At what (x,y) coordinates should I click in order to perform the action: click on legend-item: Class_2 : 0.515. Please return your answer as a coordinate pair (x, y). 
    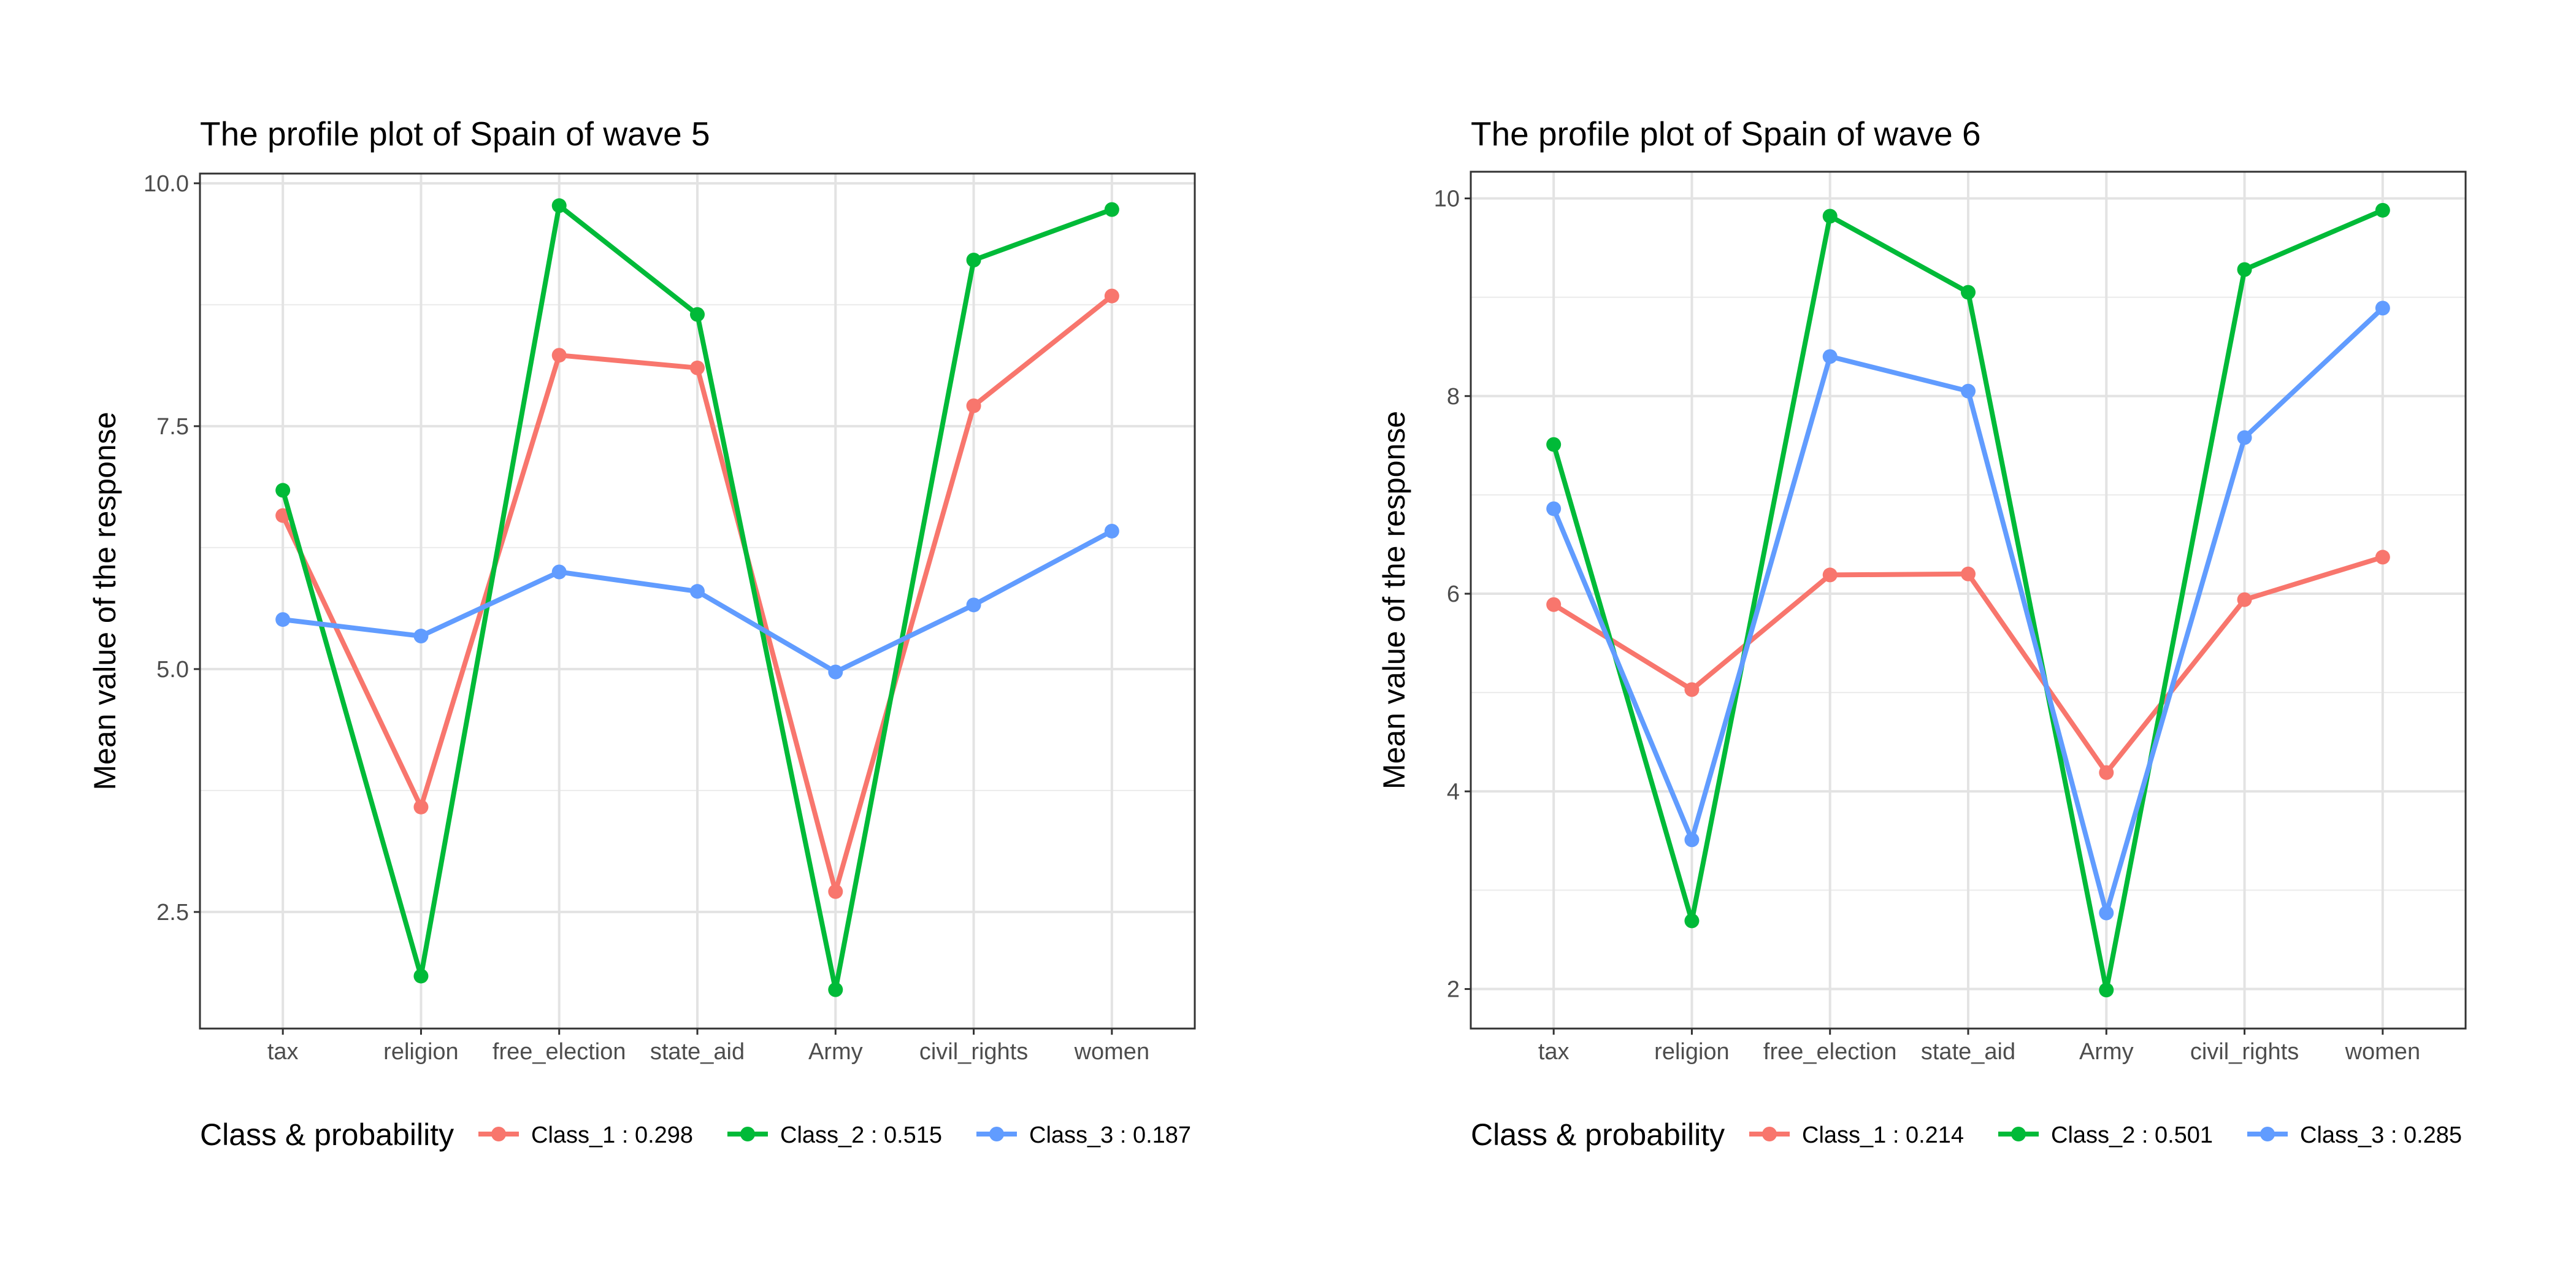
    Looking at the image, I should click on (834, 1135).